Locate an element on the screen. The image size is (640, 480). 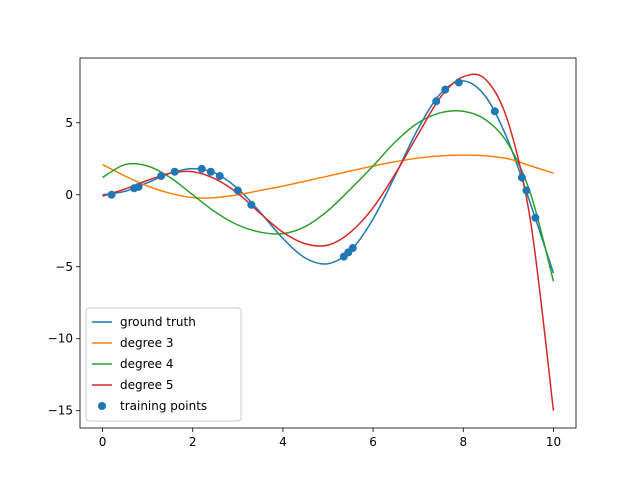
legend-label-degree-4: degree 4 is located at coordinates (147, 364).